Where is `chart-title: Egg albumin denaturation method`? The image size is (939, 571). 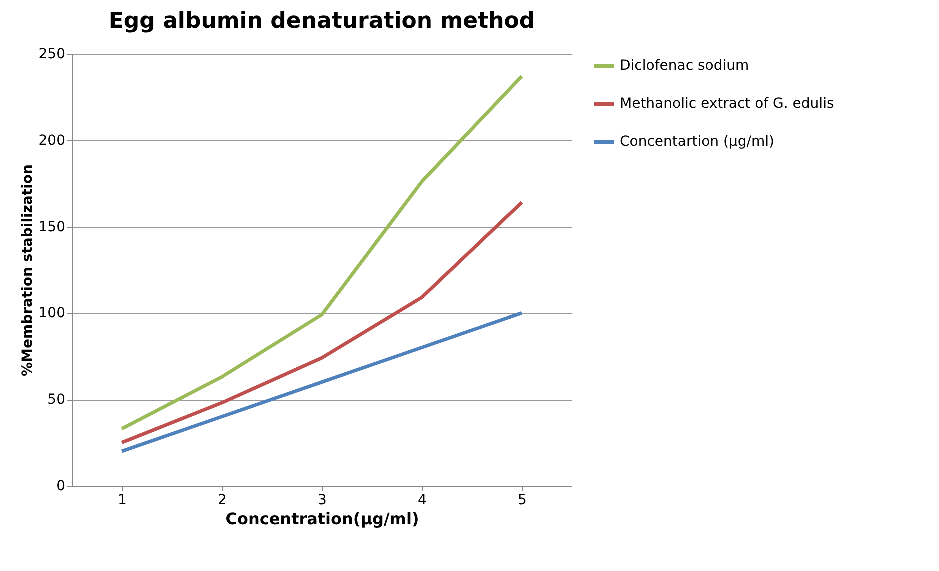
chart-title: Egg albumin denaturation method is located at coordinates (322, 21).